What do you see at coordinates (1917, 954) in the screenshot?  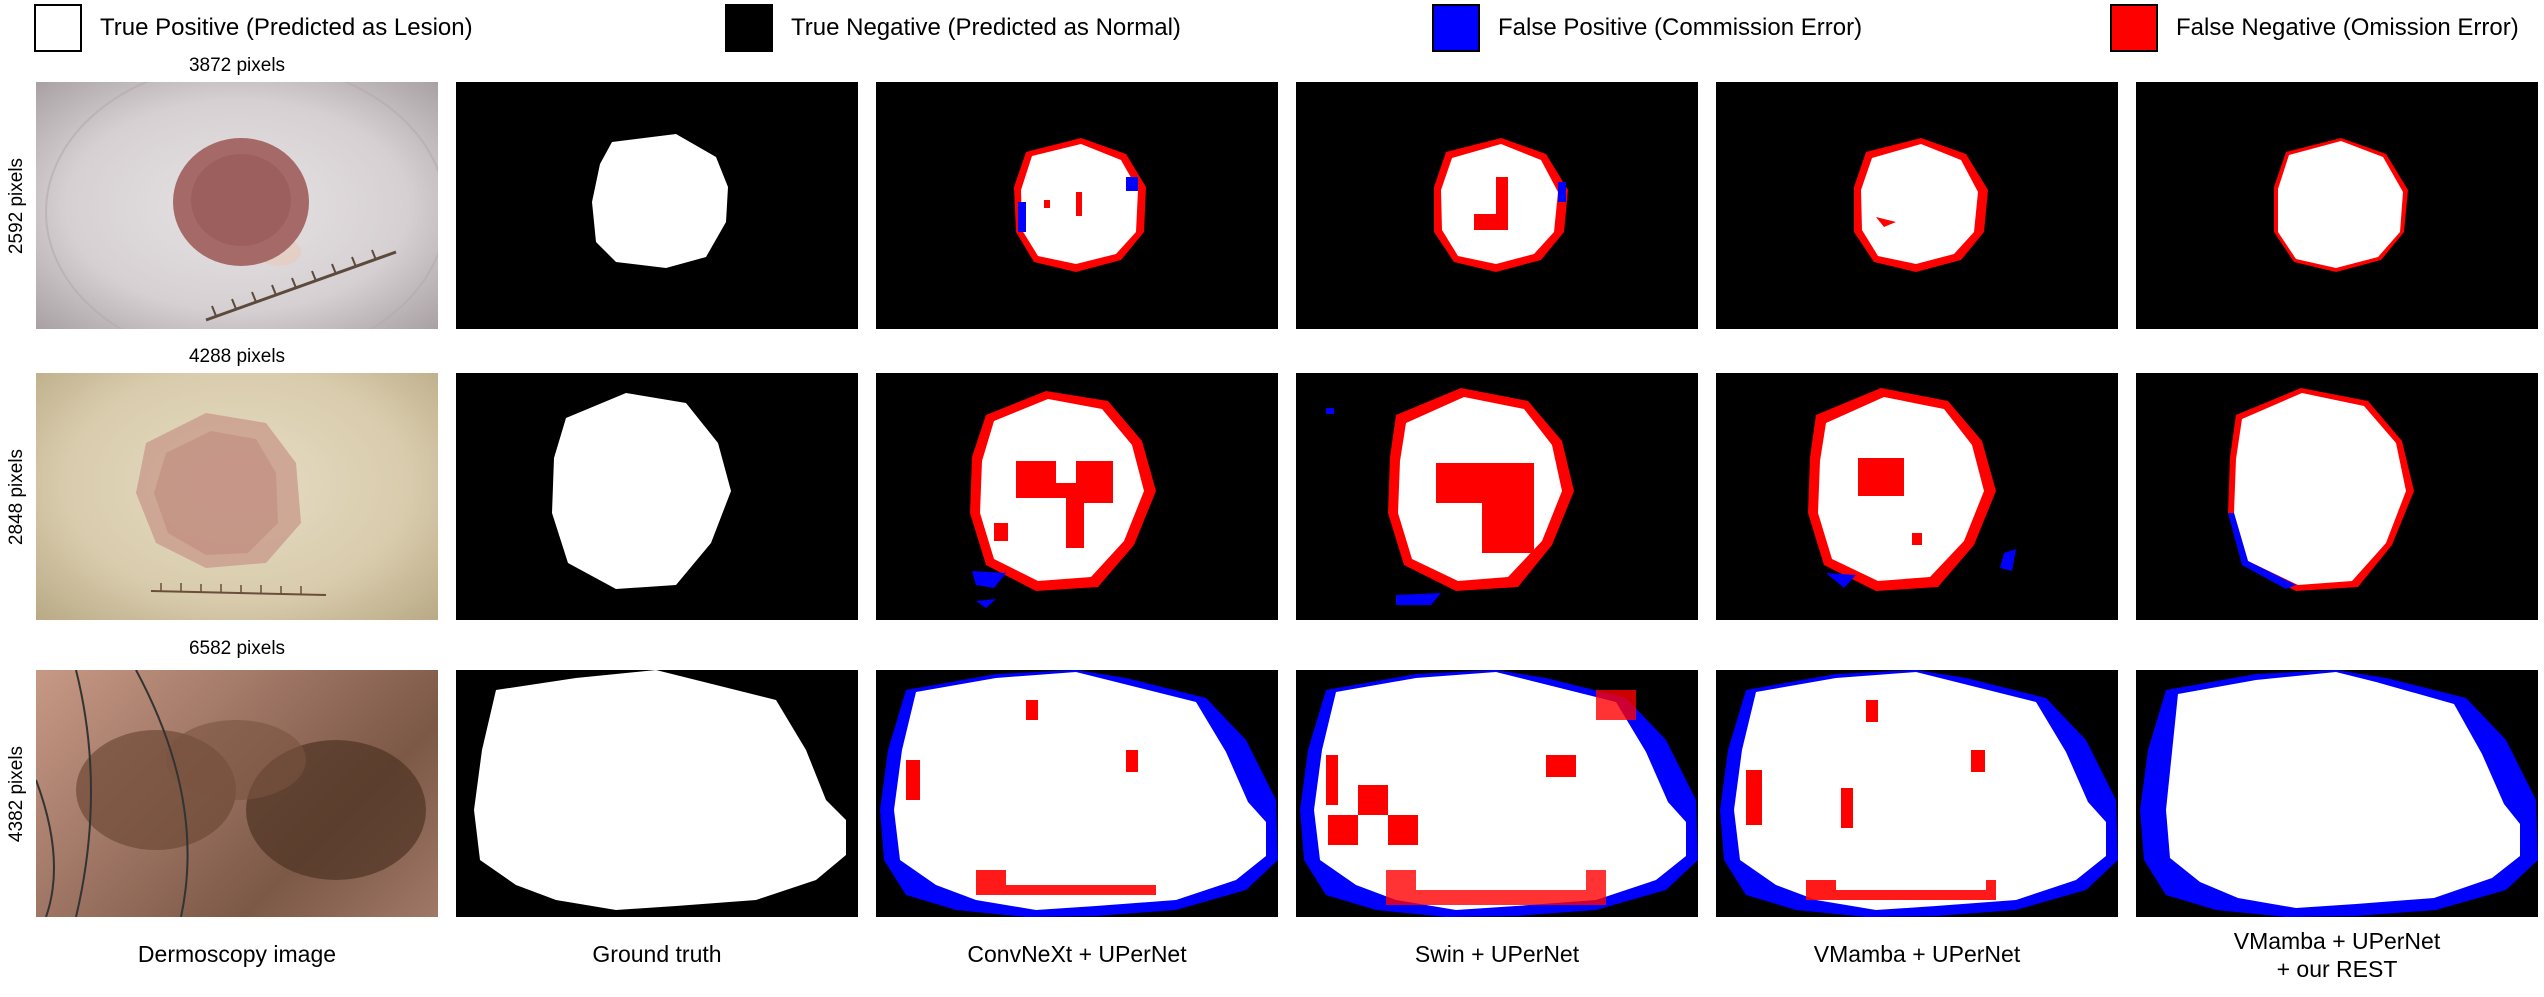 I see `column-caption-vmamba: VMamba + UPerNet` at bounding box center [1917, 954].